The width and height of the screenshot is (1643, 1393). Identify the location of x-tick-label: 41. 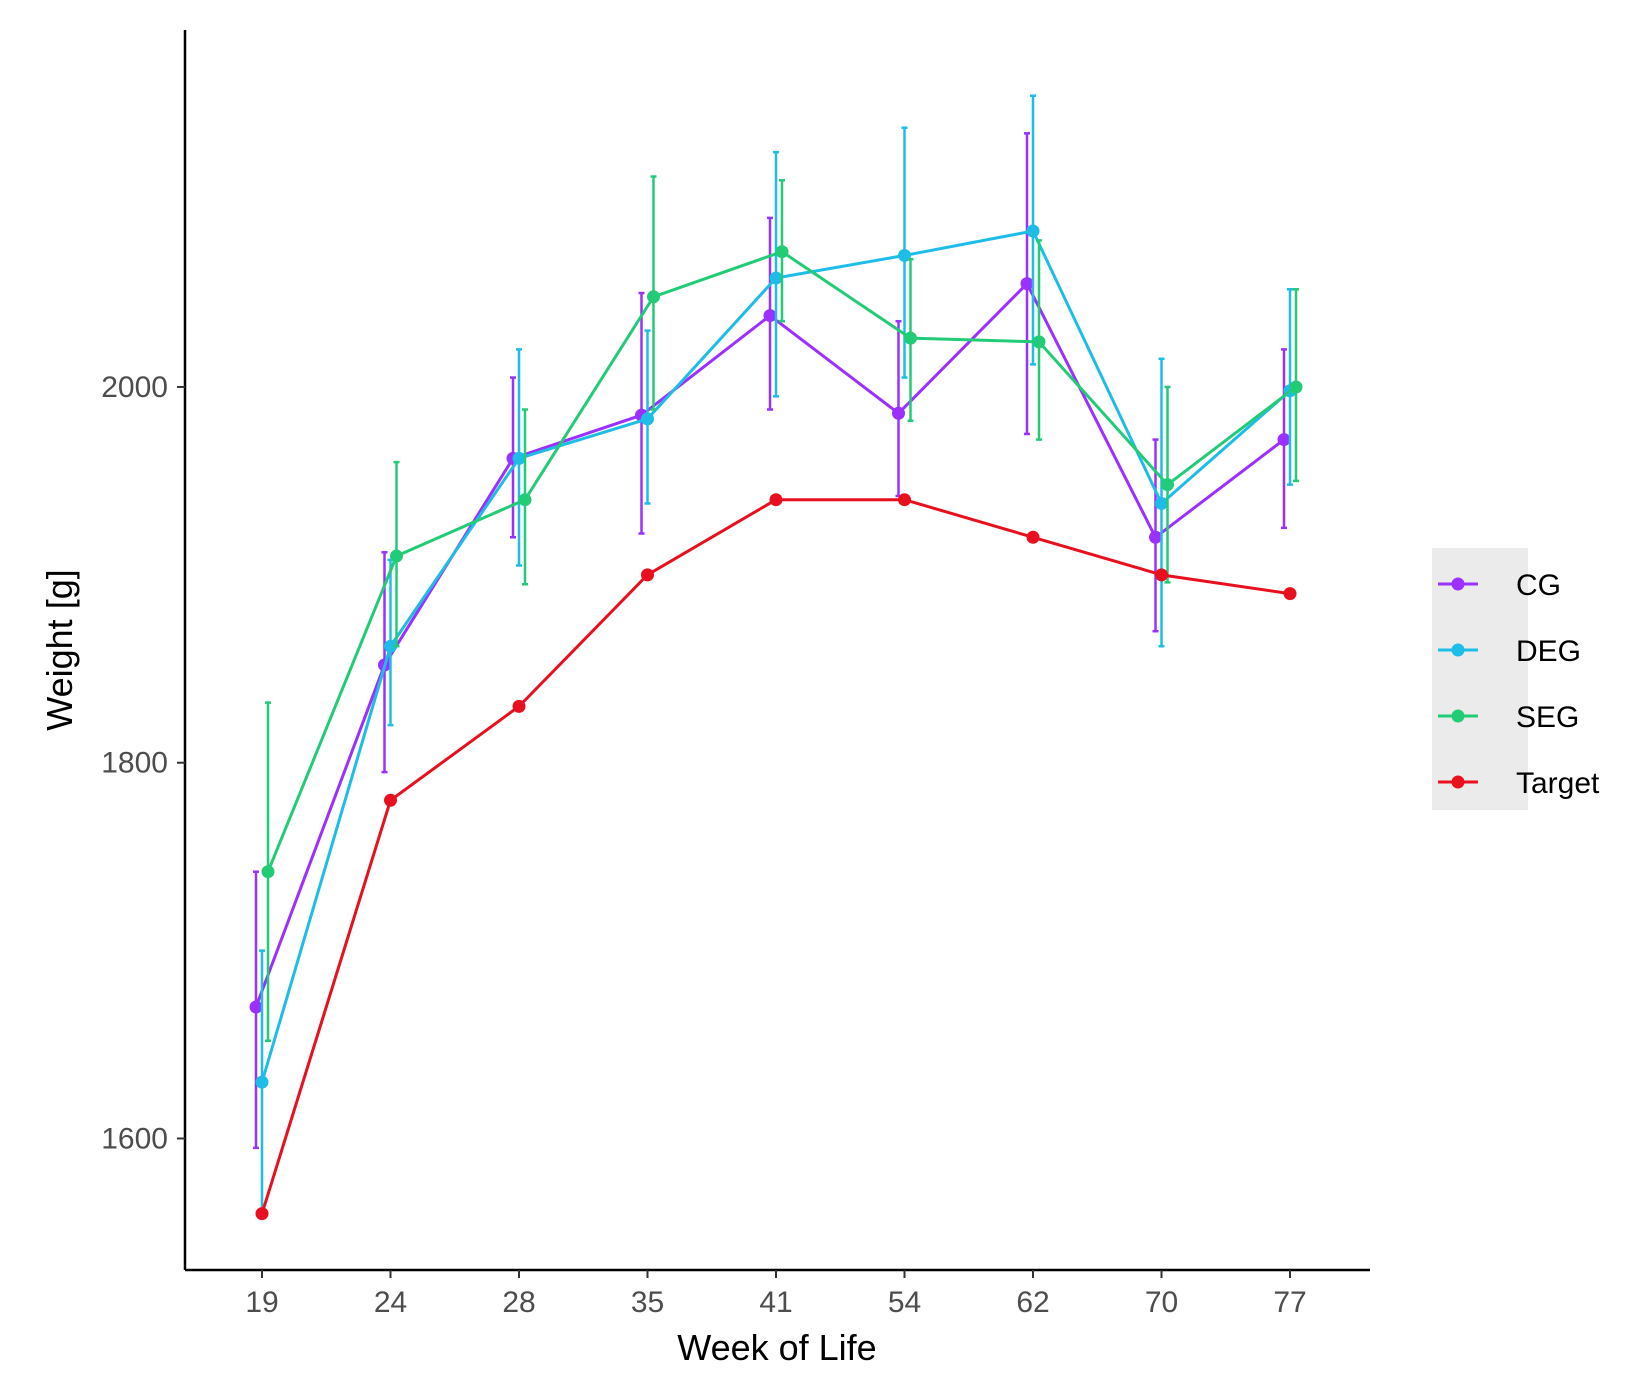
(775, 1302).